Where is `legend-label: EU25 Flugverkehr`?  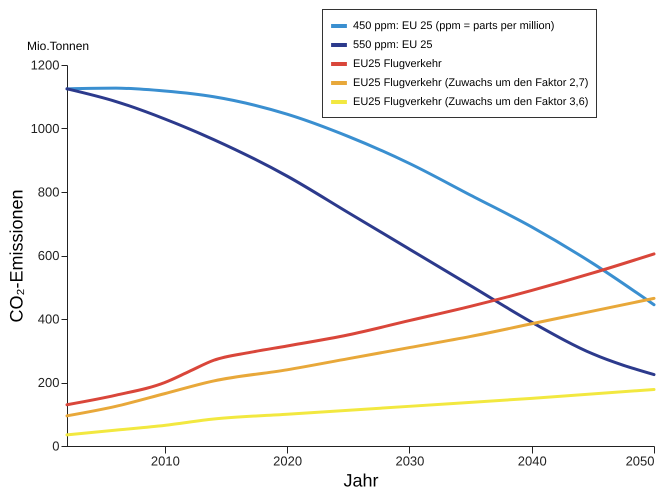 legend-label: EU25 Flugverkehr is located at coordinates (397, 64).